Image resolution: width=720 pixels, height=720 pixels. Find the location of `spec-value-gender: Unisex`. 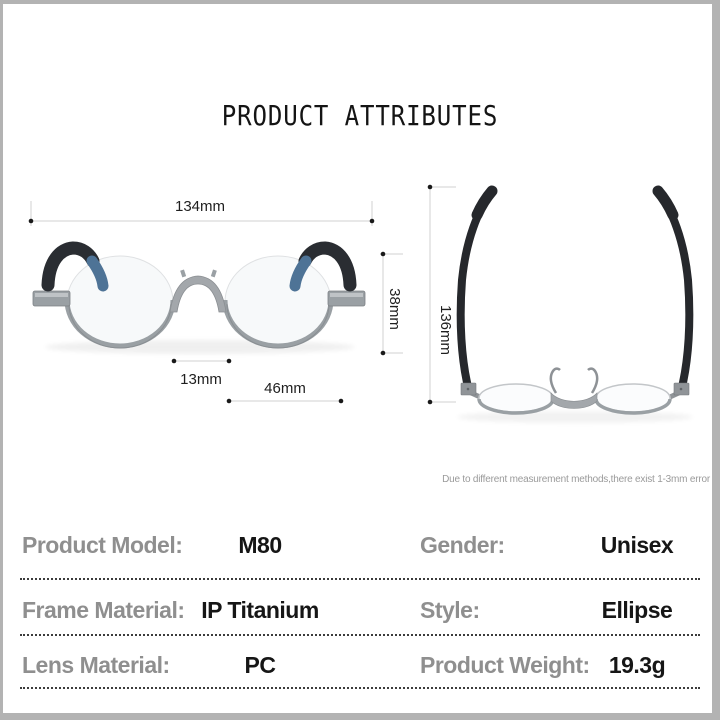

spec-value-gender: Unisex is located at coordinates (637, 545).